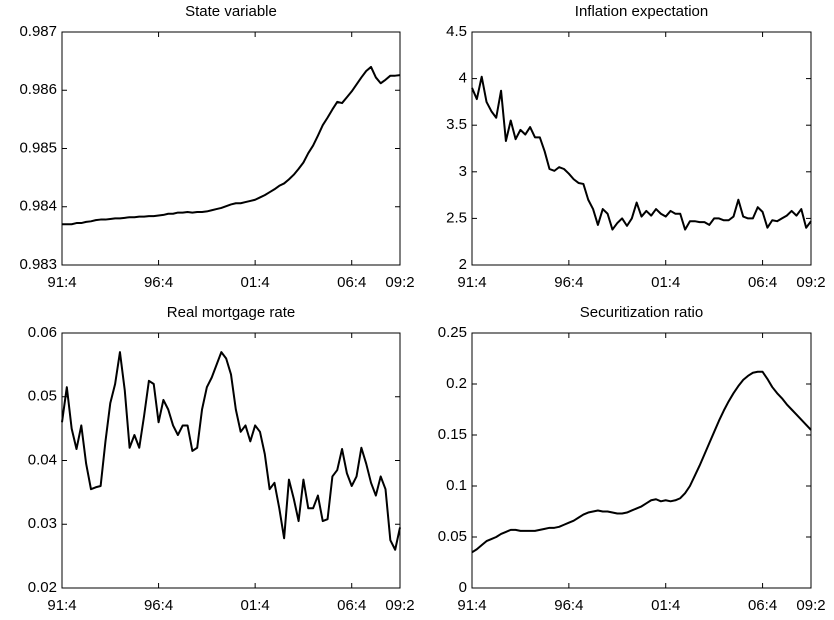 The width and height of the screenshot is (834, 620). Describe the element at coordinates (456, 485) in the screenshot. I see `y-tick-label: 0.1` at that location.